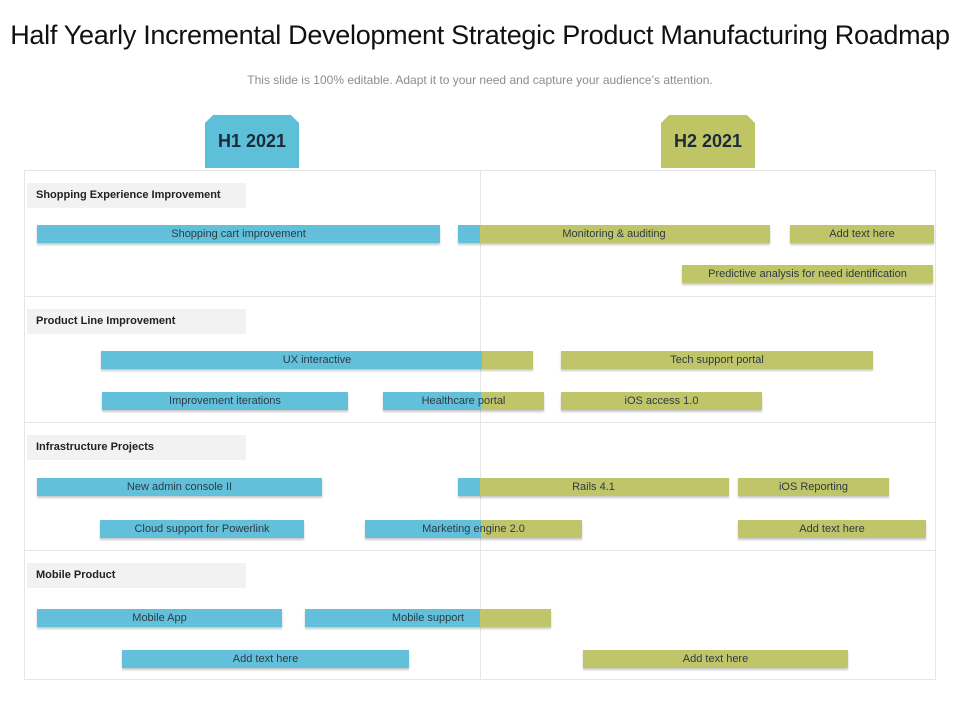 This screenshot has height=720, width=960. I want to click on bar-tech-support: Tech support portal, so click(717, 360).